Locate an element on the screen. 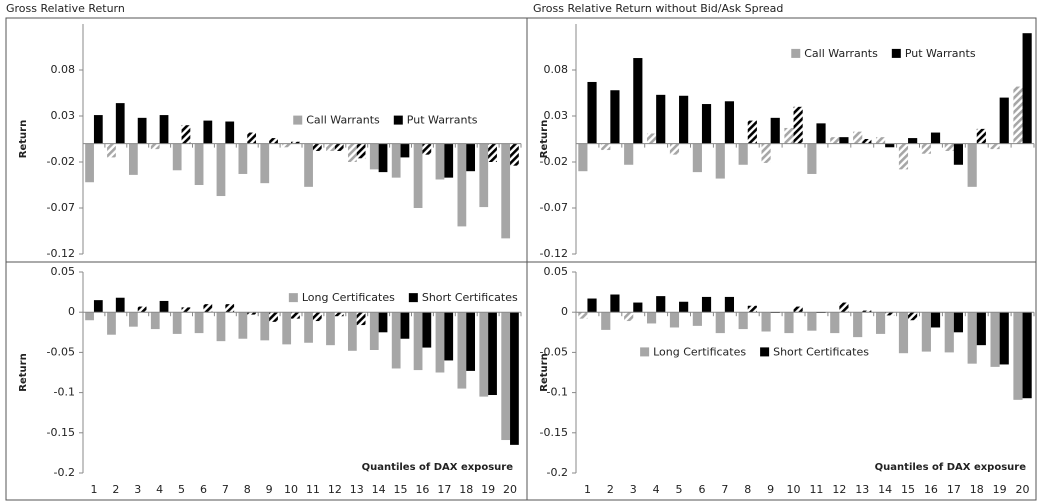  y-tick-label: -0.05 is located at coordinates (554, 351).